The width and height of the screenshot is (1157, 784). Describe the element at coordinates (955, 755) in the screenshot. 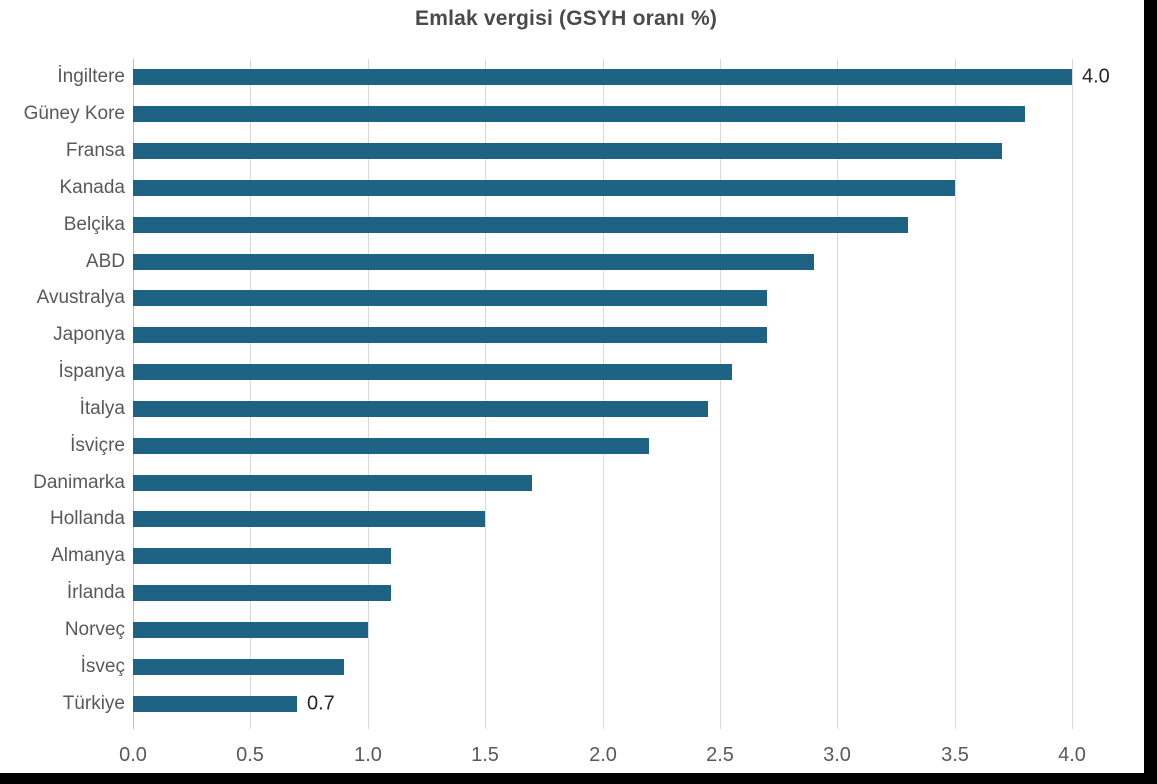

I see `x-tick-label: 3.5` at that location.